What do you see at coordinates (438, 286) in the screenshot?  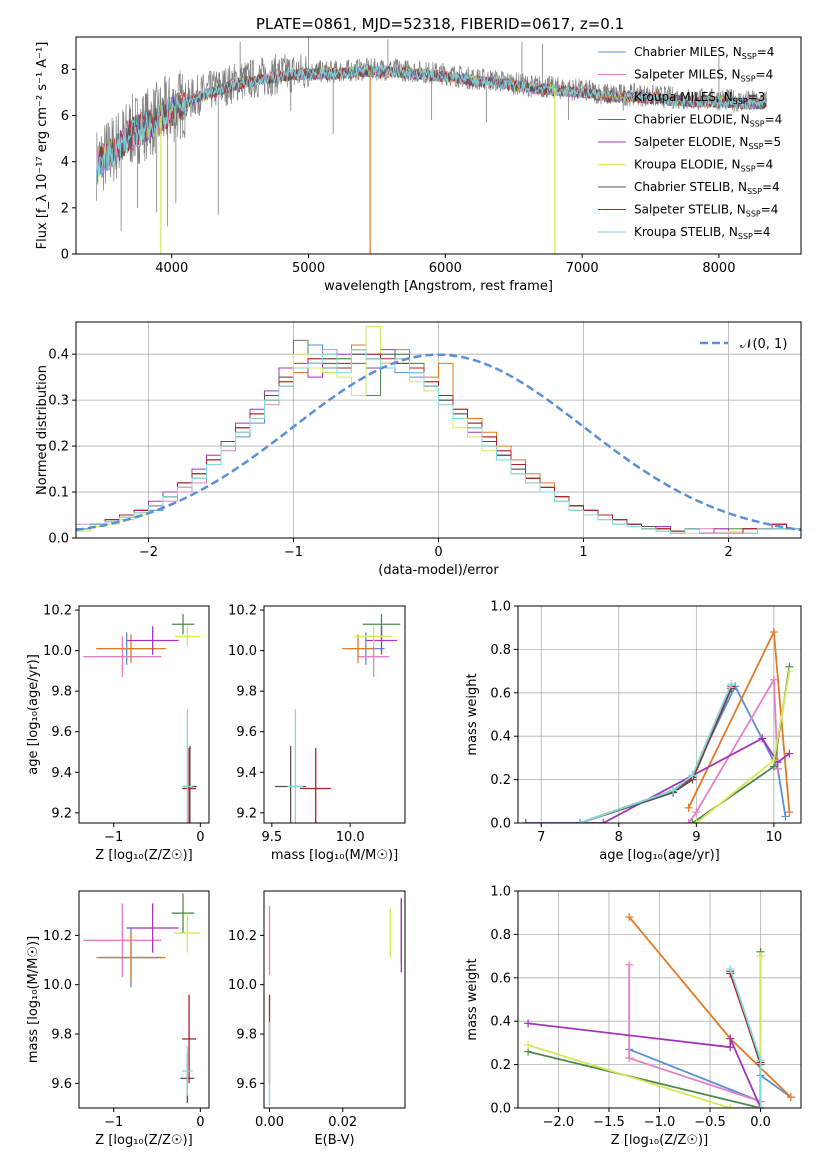 I see `x-axis-label: wavelength [Angstrom, rest frame]` at bounding box center [438, 286].